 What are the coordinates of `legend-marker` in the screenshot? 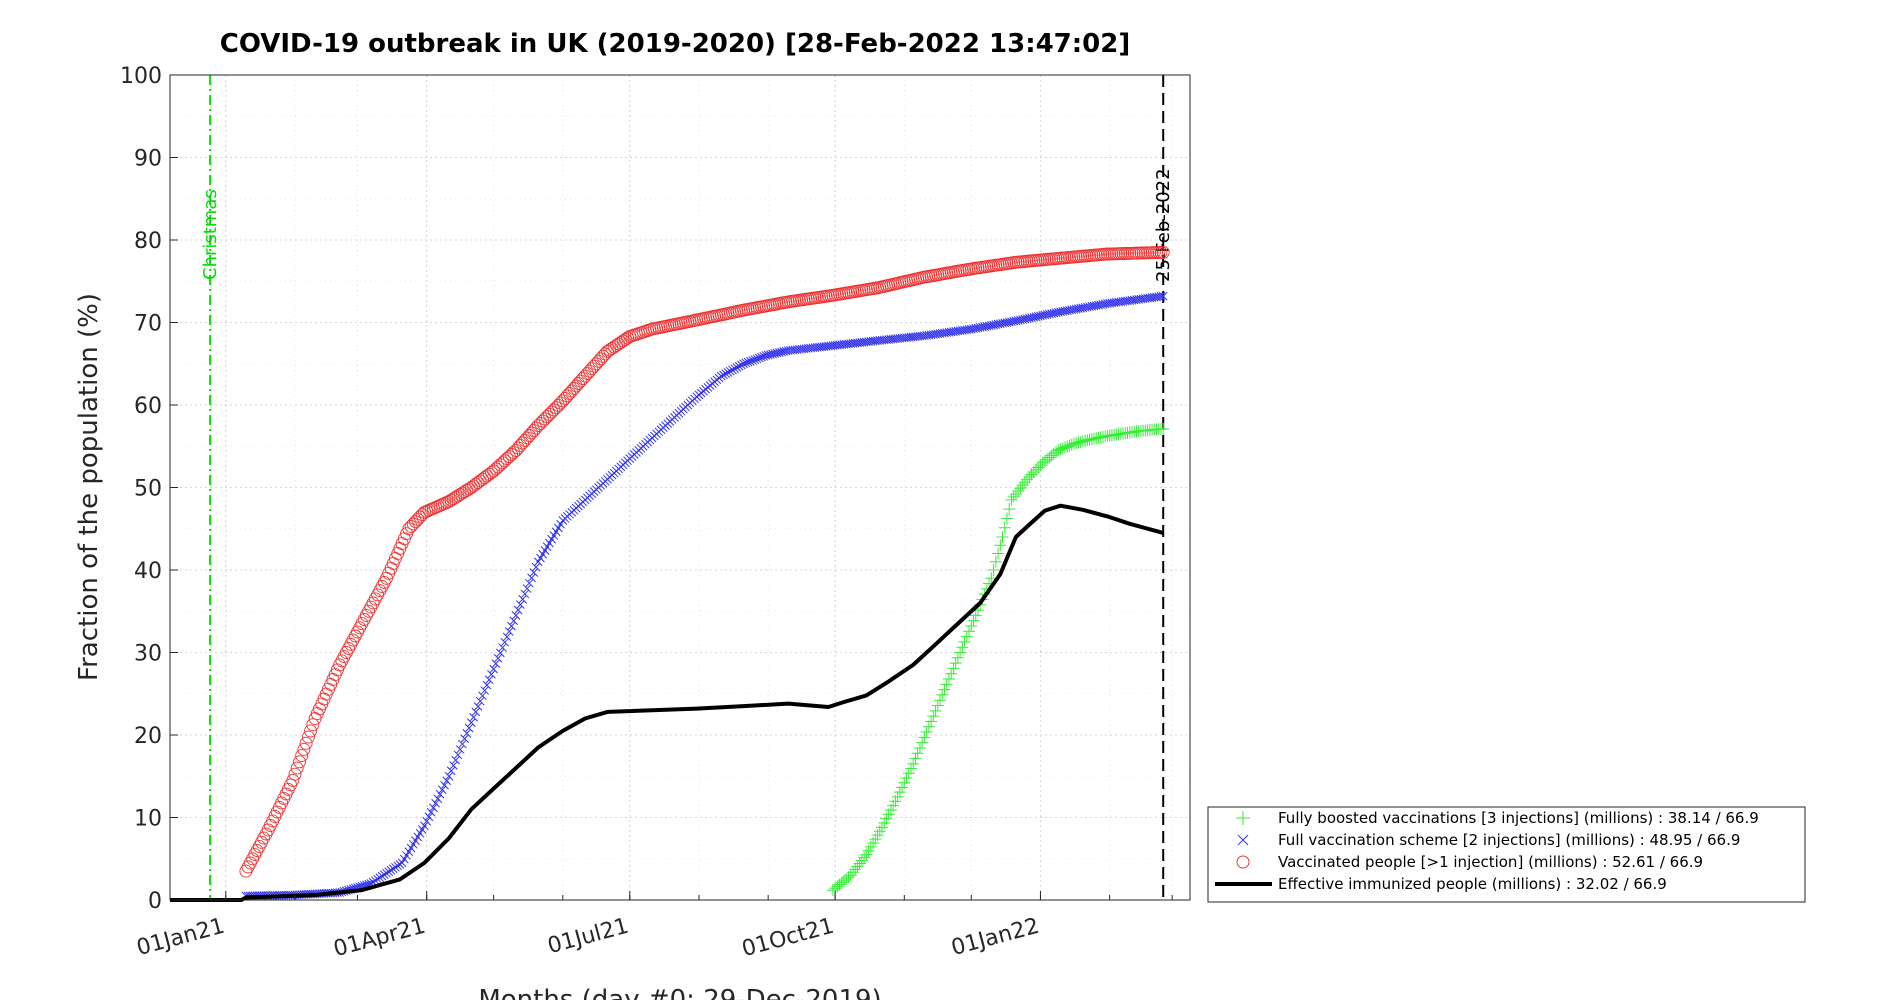 It's located at (1243, 818).